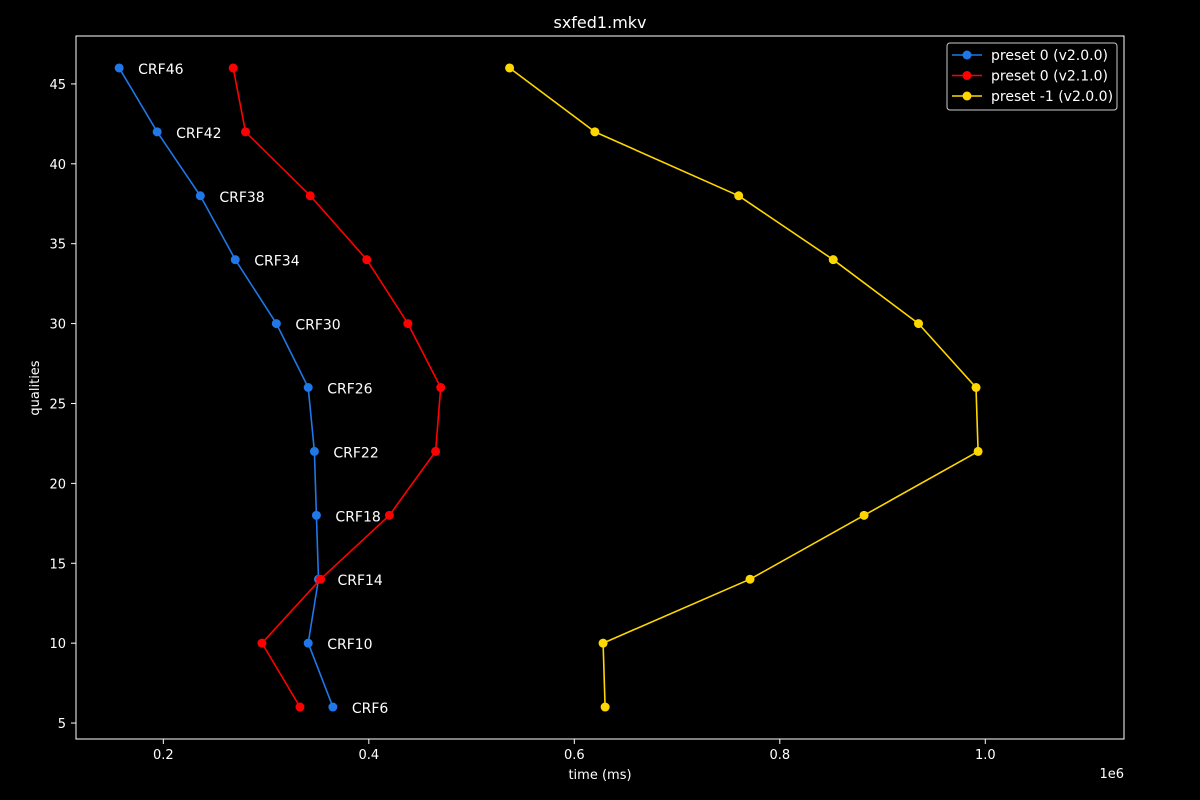  What do you see at coordinates (57, 404) in the screenshot?
I see `y-tick-label: 25` at bounding box center [57, 404].